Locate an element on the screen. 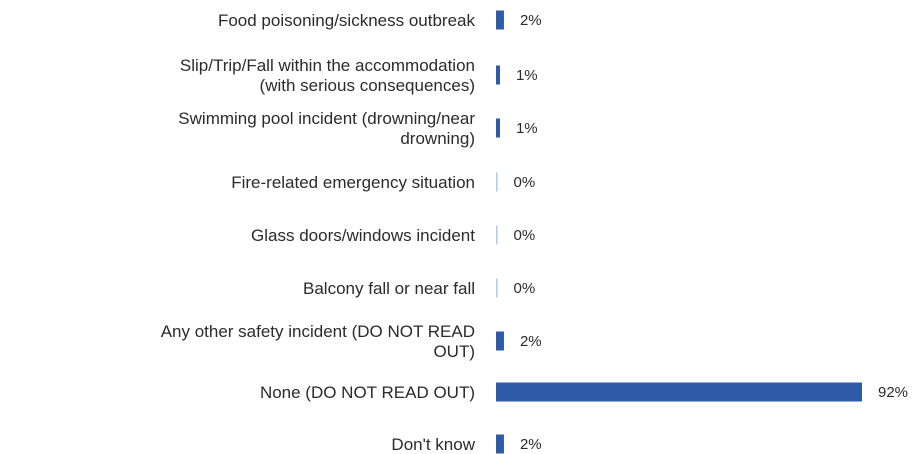 The height and width of the screenshot is (454, 923). category-label: None (DO NOT READ OUT) is located at coordinates (367, 392).